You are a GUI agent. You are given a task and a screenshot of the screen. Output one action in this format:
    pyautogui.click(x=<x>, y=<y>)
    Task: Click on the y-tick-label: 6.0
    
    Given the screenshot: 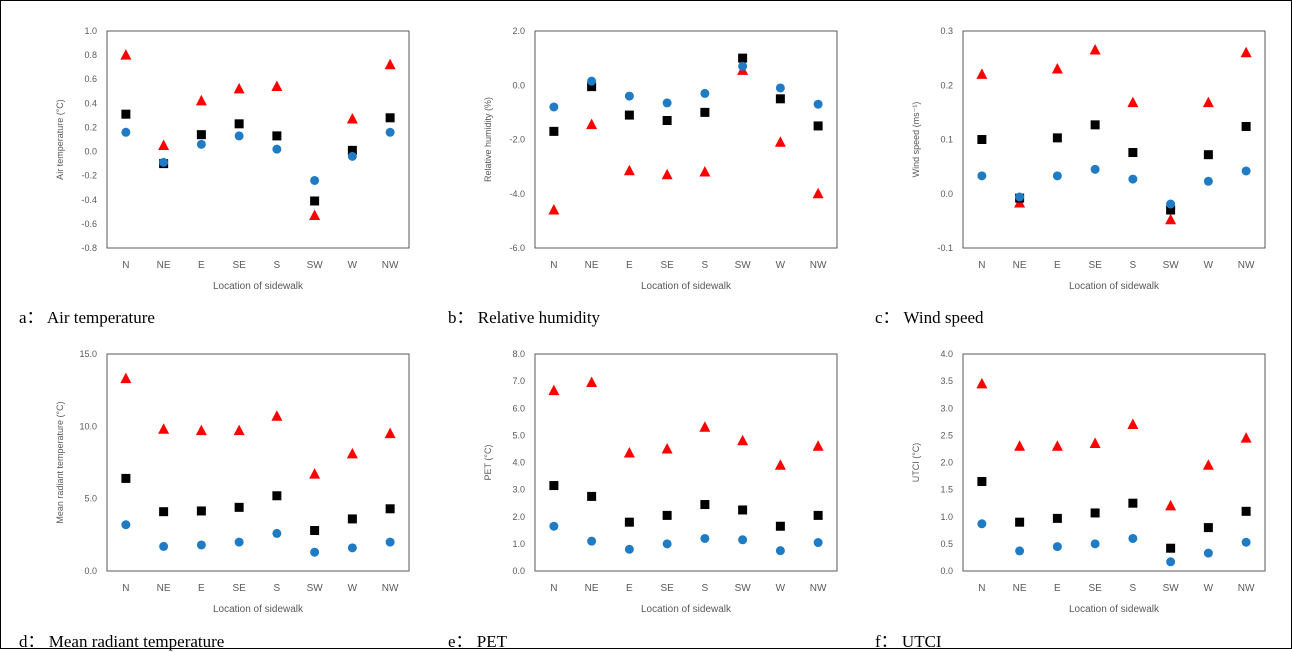 What is the action you would take?
    pyautogui.click(x=518, y=408)
    